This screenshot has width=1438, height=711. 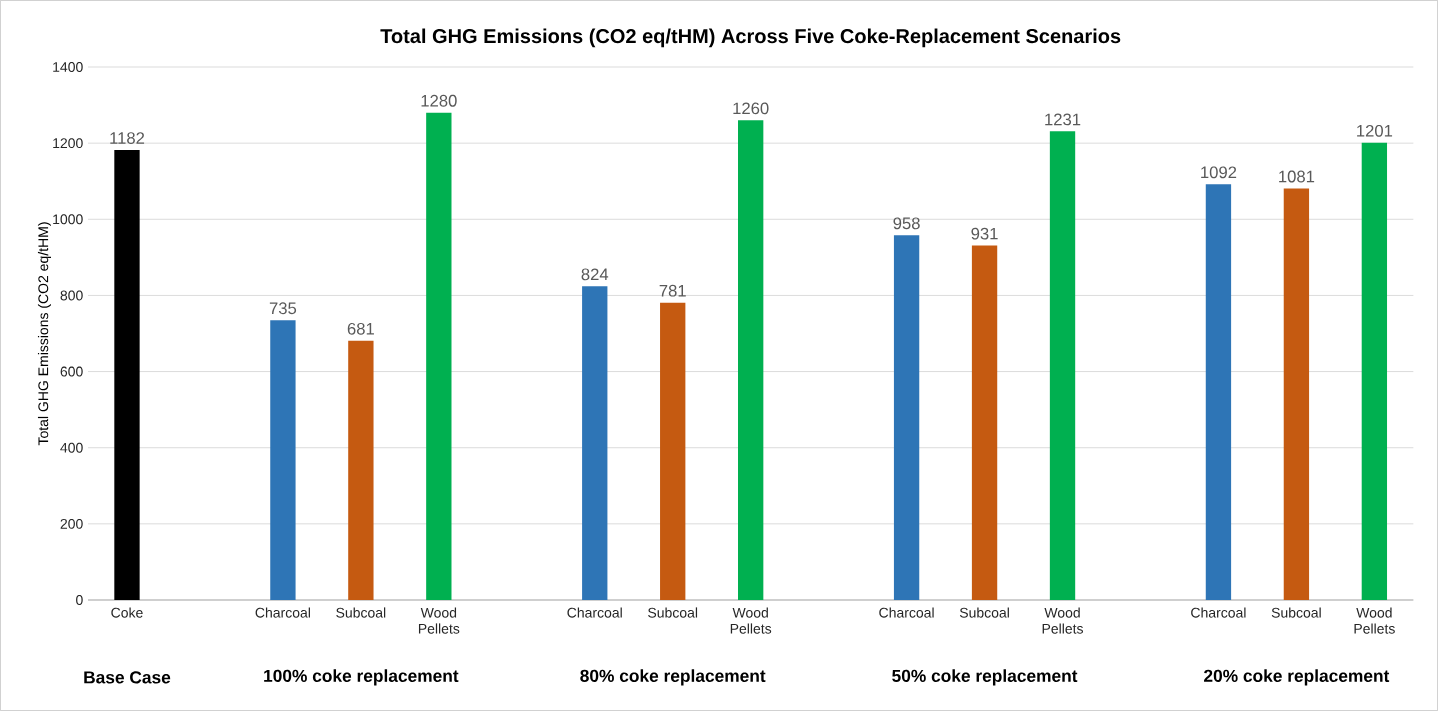 I want to click on text: 20% coke replacement, so click(x=1297, y=677).